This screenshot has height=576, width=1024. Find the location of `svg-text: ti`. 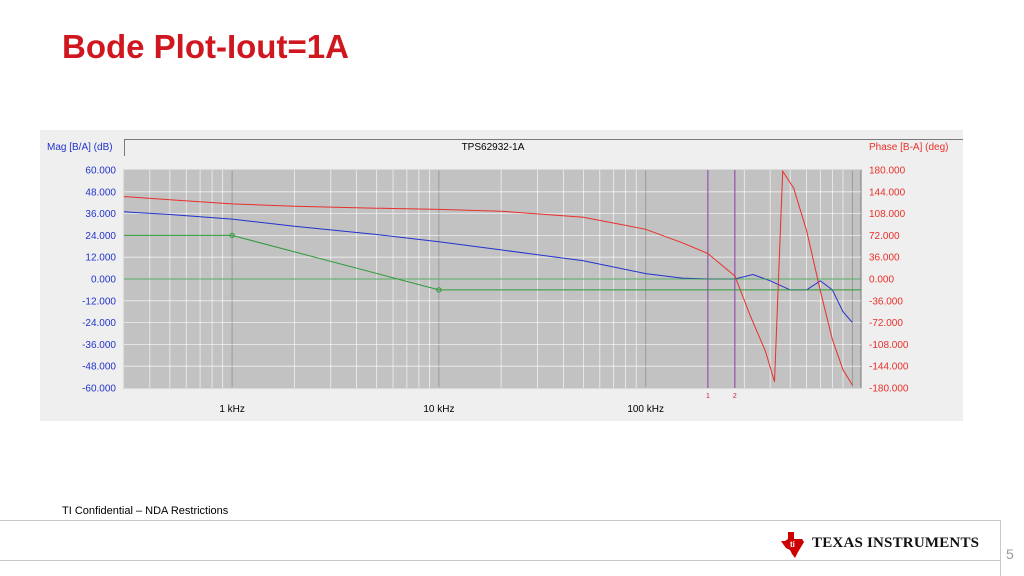

svg-text: ti is located at coordinates (792, 544).